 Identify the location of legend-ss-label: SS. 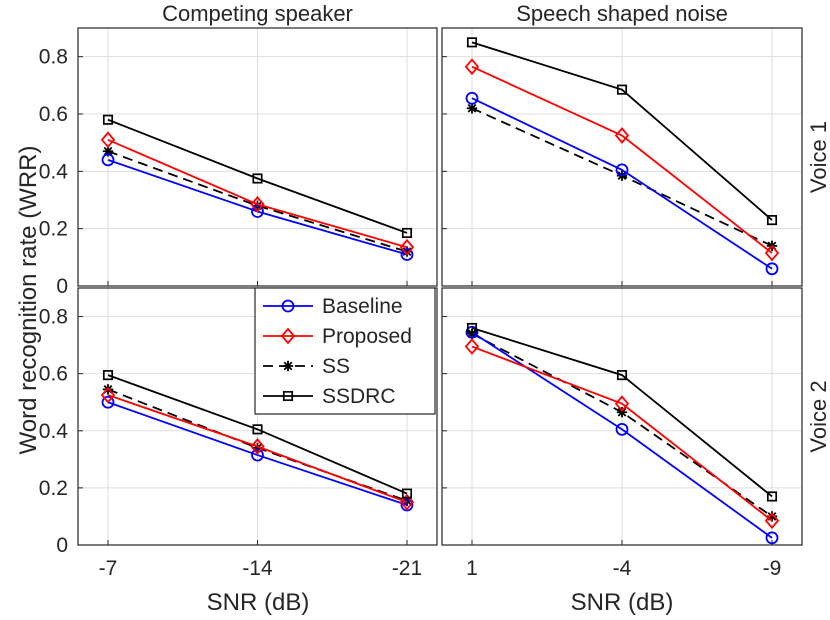
(336, 366).